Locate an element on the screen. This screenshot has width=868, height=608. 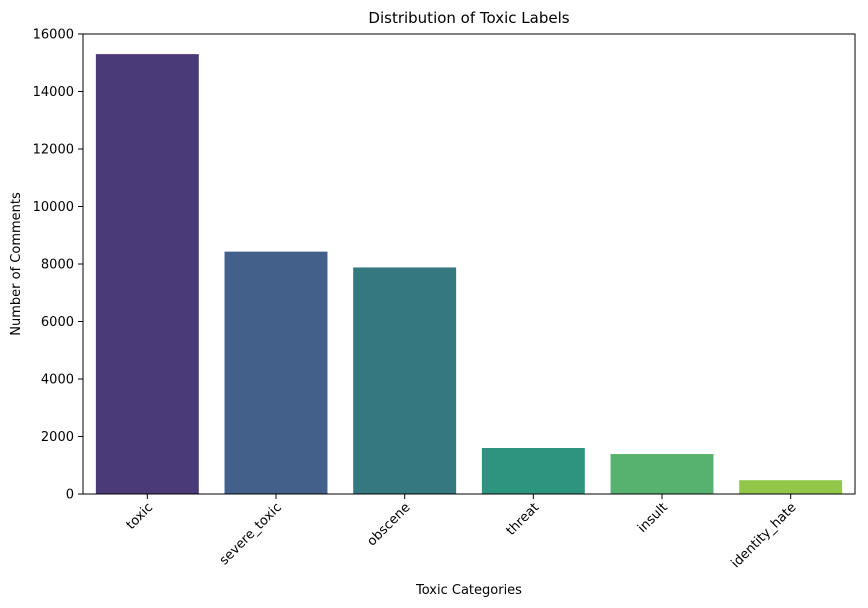
x-tick-label: obscene is located at coordinates (388, 524).